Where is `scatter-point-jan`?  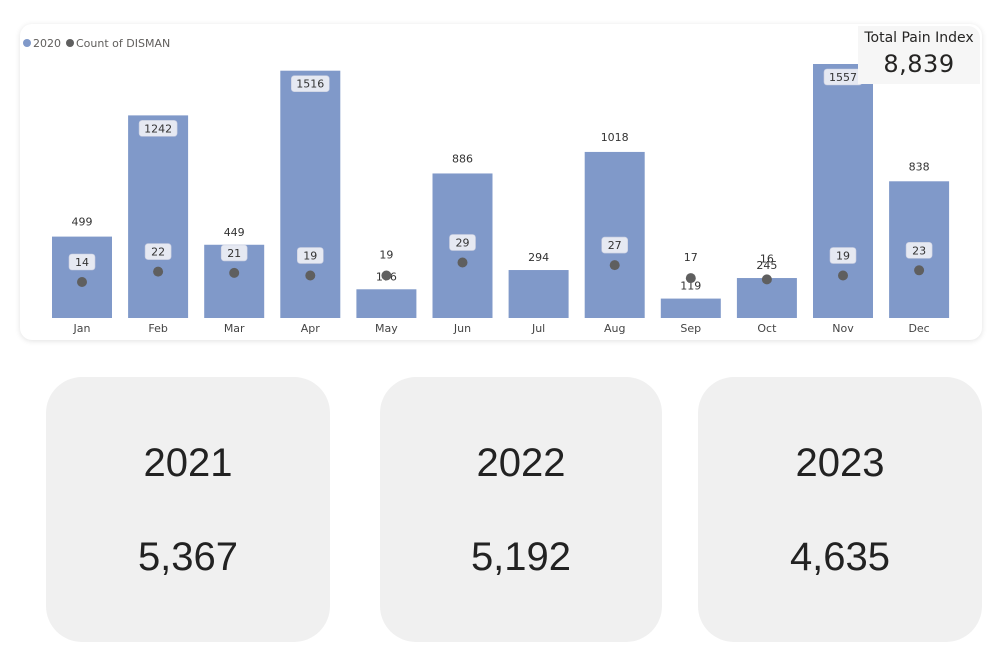
scatter-point-jan is located at coordinates (82, 282).